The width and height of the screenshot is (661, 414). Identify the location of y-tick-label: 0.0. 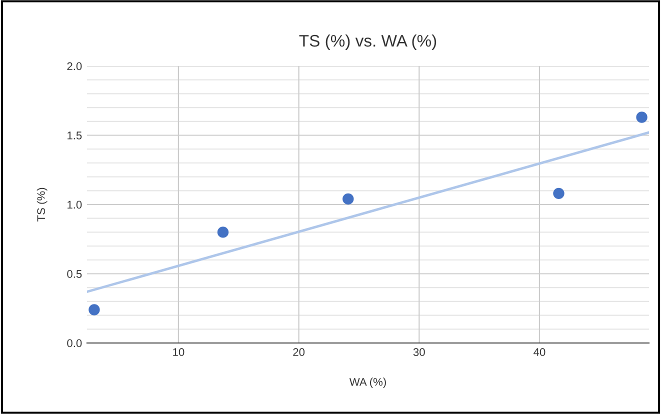
(74, 343).